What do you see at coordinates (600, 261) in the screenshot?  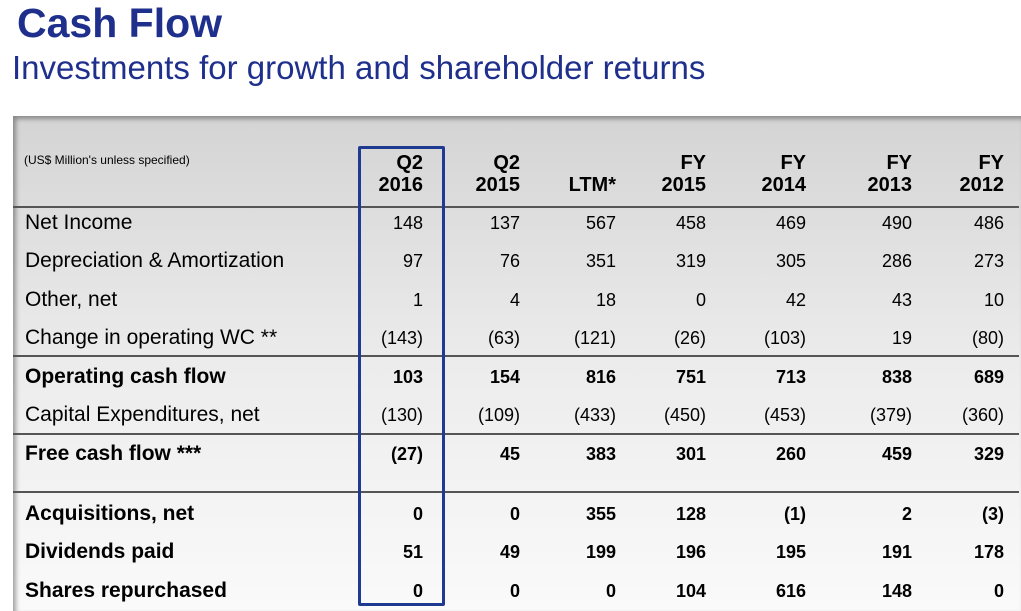 I see `table-cell: 351` at bounding box center [600, 261].